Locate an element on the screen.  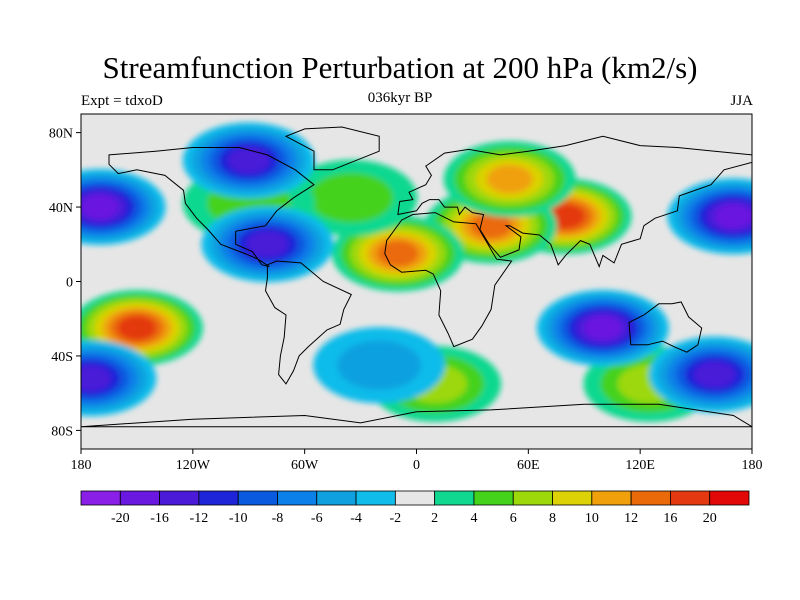
lon-tick-label: 60W is located at coordinates (305, 465).